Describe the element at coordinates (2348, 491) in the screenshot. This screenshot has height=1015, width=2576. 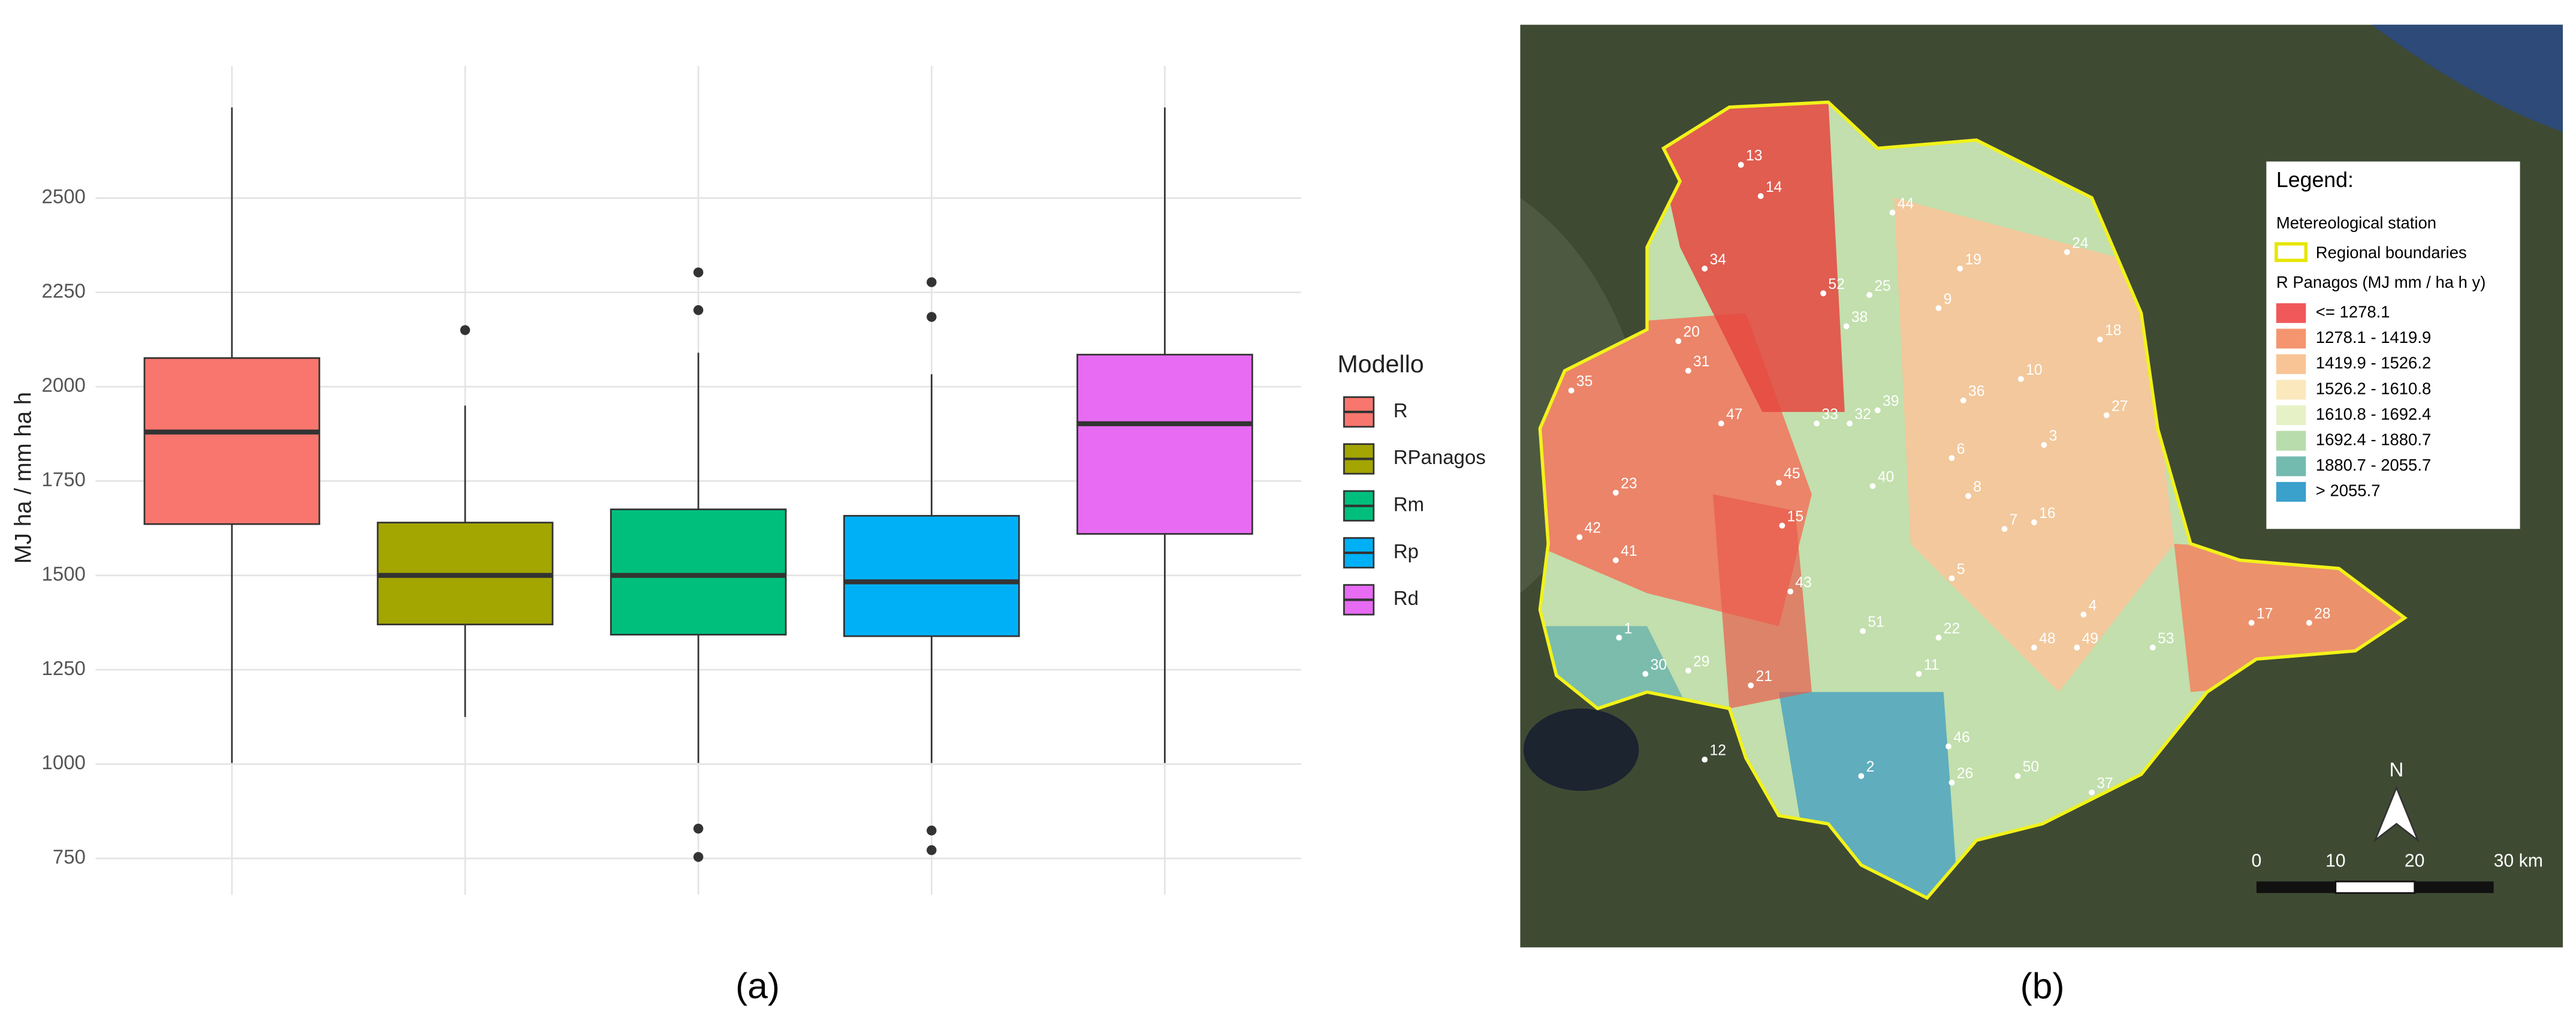
I see `class-label: > 2055.7` at that location.